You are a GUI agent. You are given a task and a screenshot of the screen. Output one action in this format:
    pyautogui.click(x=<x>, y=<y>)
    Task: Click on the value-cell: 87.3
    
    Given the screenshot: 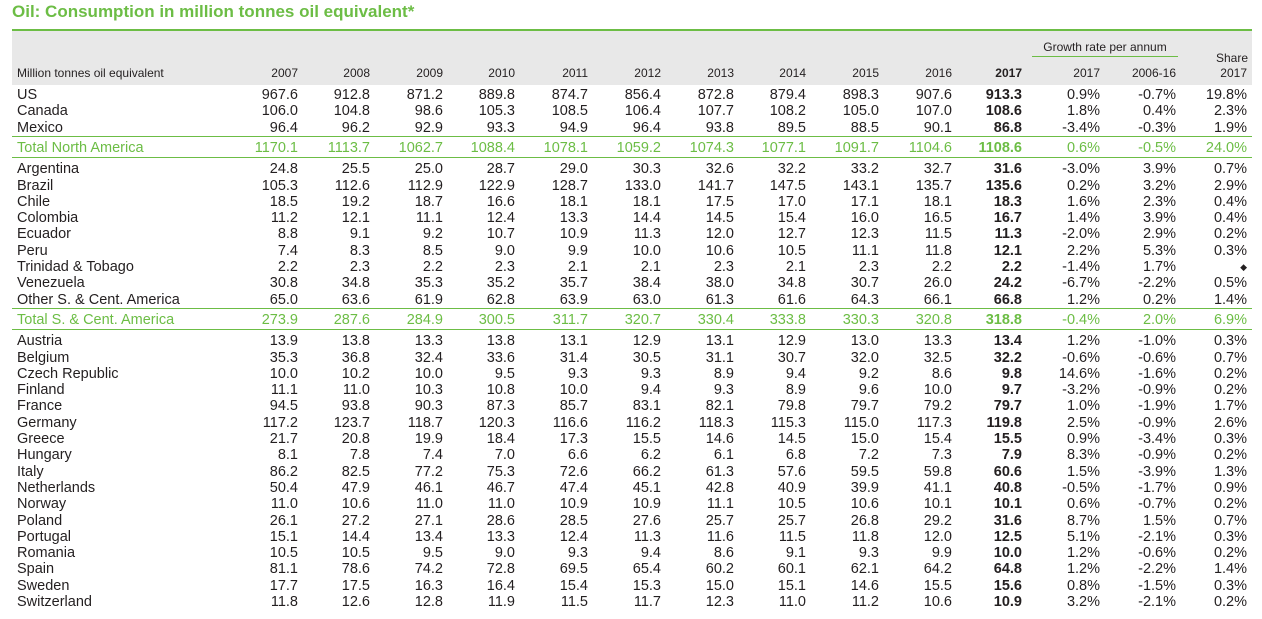 What is the action you would take?
    pyautogui.click(x=500, y=406)
    